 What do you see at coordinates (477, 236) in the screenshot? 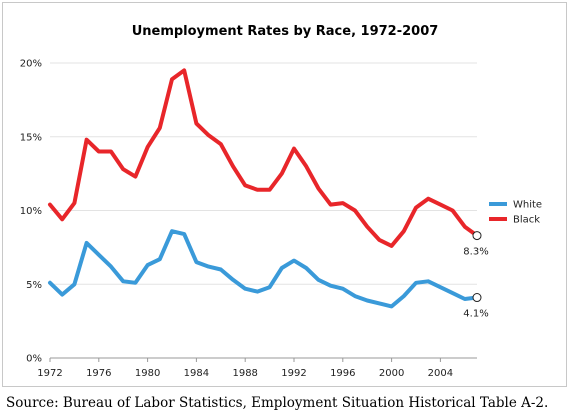
I see `end-marker-black` at bounding box center [477, 236].